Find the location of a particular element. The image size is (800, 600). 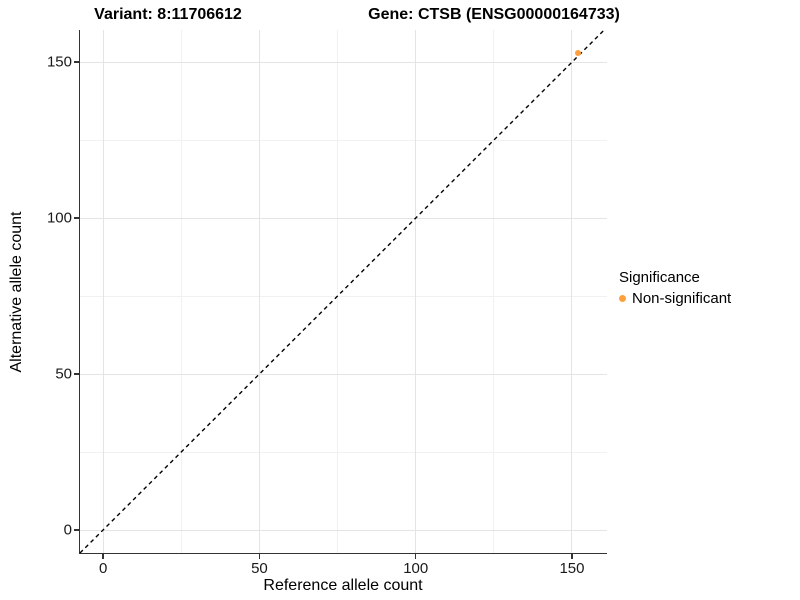

x-tick-label: 0 is located at coordinates (103, 568).